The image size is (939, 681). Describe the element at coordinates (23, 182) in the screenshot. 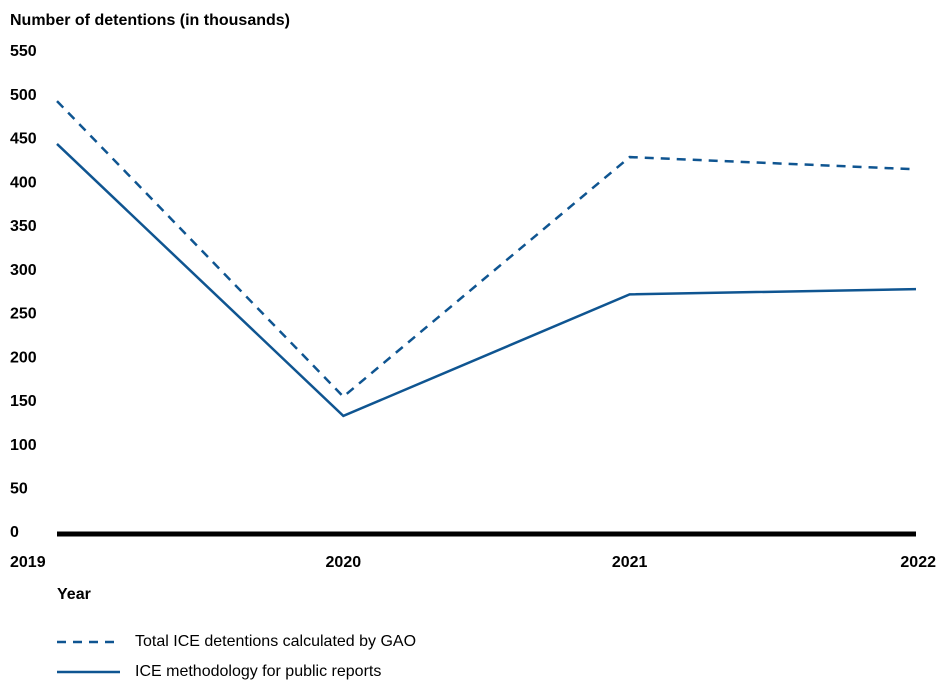

I see `y-tick-label: 400` at that location.